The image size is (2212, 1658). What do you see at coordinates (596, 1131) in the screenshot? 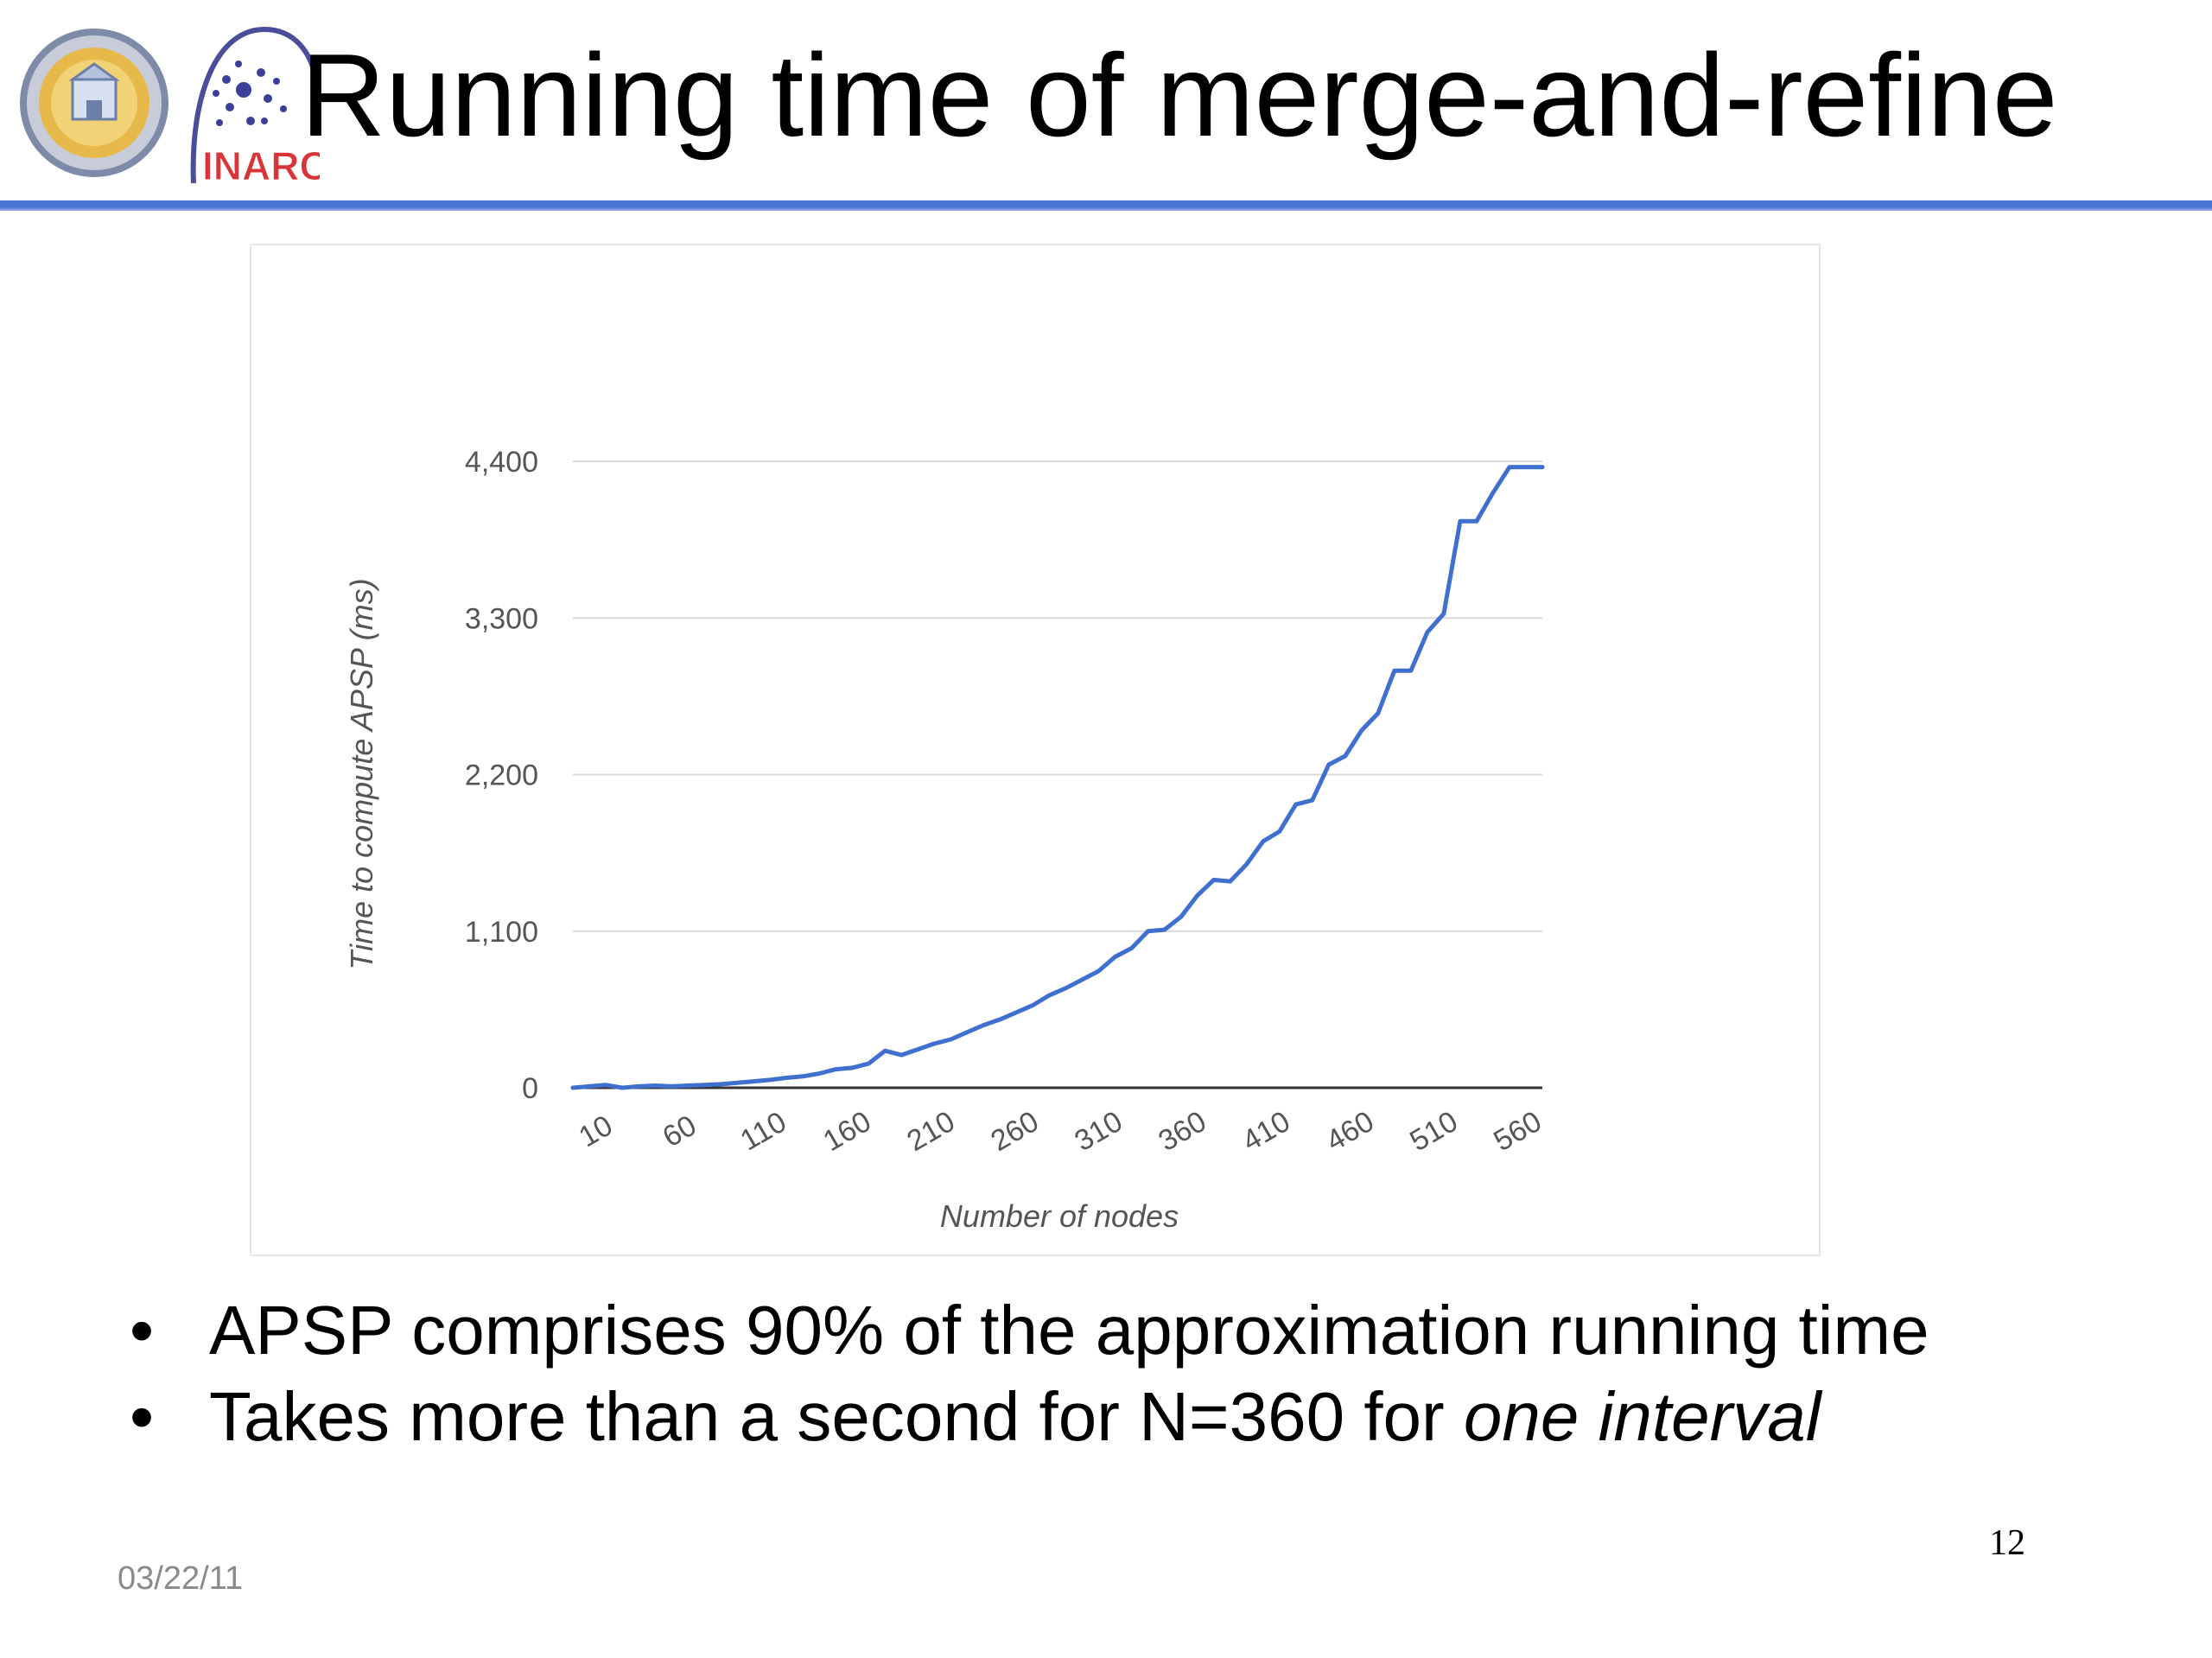
I see `x-tick-label: 10` at bounding box center [596, 1131].